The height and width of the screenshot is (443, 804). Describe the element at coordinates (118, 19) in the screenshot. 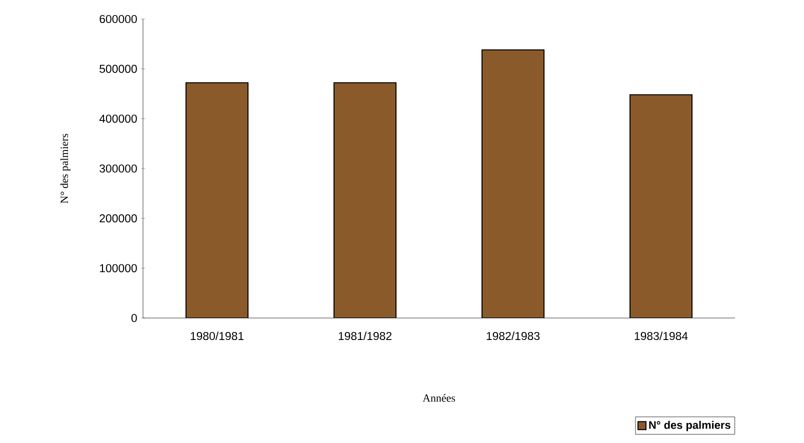

I see `y-tick-label: 600000` at that location.